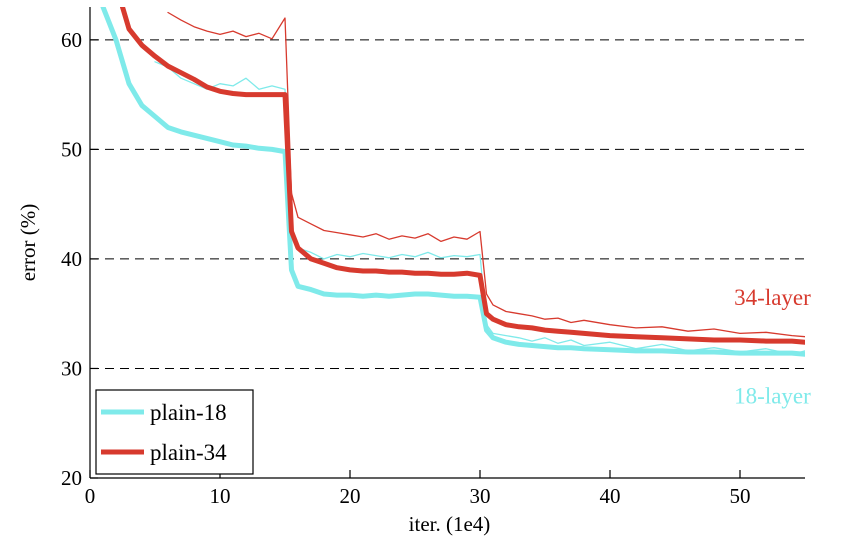  What do you see at coordinates (450, 524) in the screenshot?
I see `x-axis-label: iter. (1e4)` at bounding box center [450, 524].